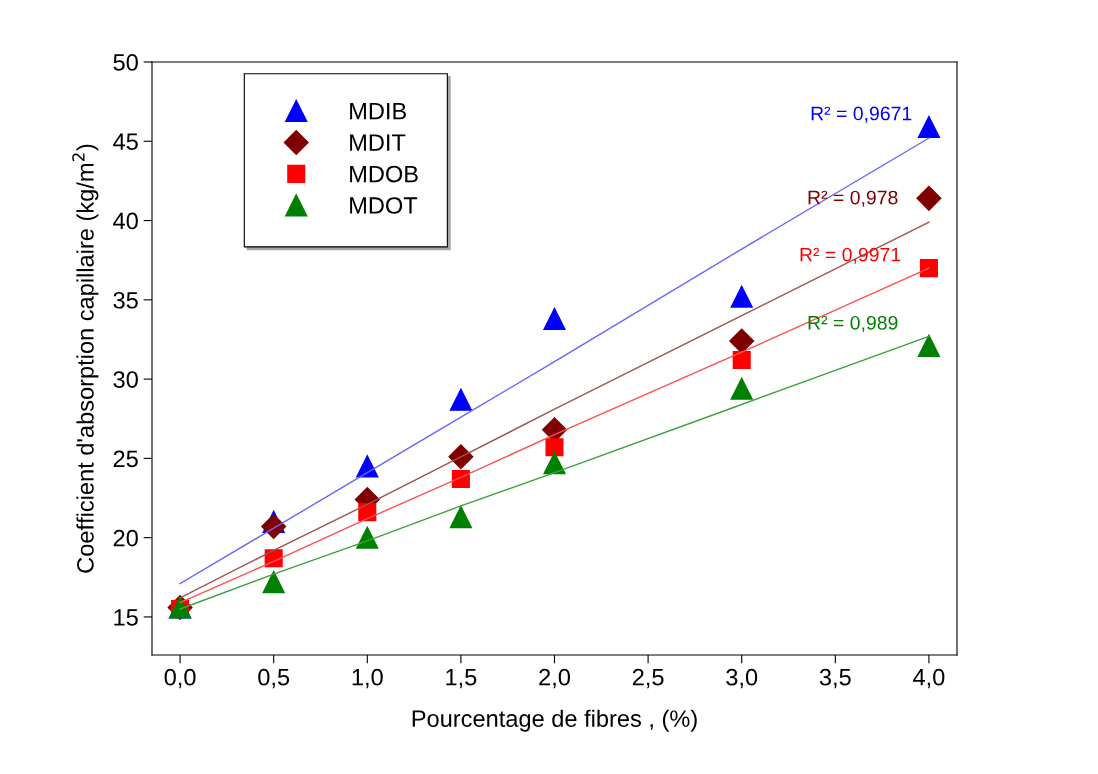 The height and width of the screenshot is (774, 1098). I want to click on x-tick-label: 3,5, so click(835, 678).